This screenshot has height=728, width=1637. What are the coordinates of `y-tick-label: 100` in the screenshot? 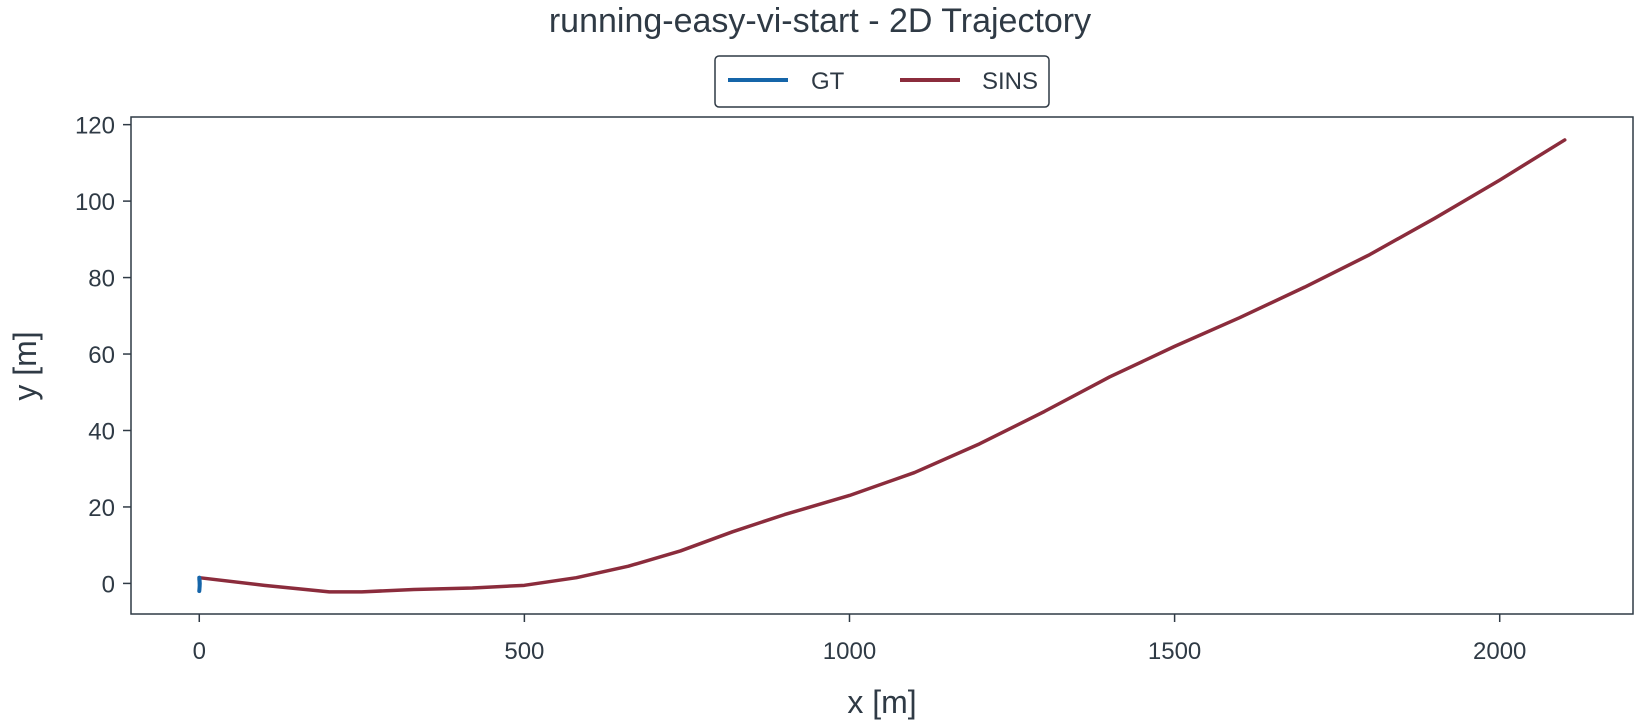 It's located at (95, 202).